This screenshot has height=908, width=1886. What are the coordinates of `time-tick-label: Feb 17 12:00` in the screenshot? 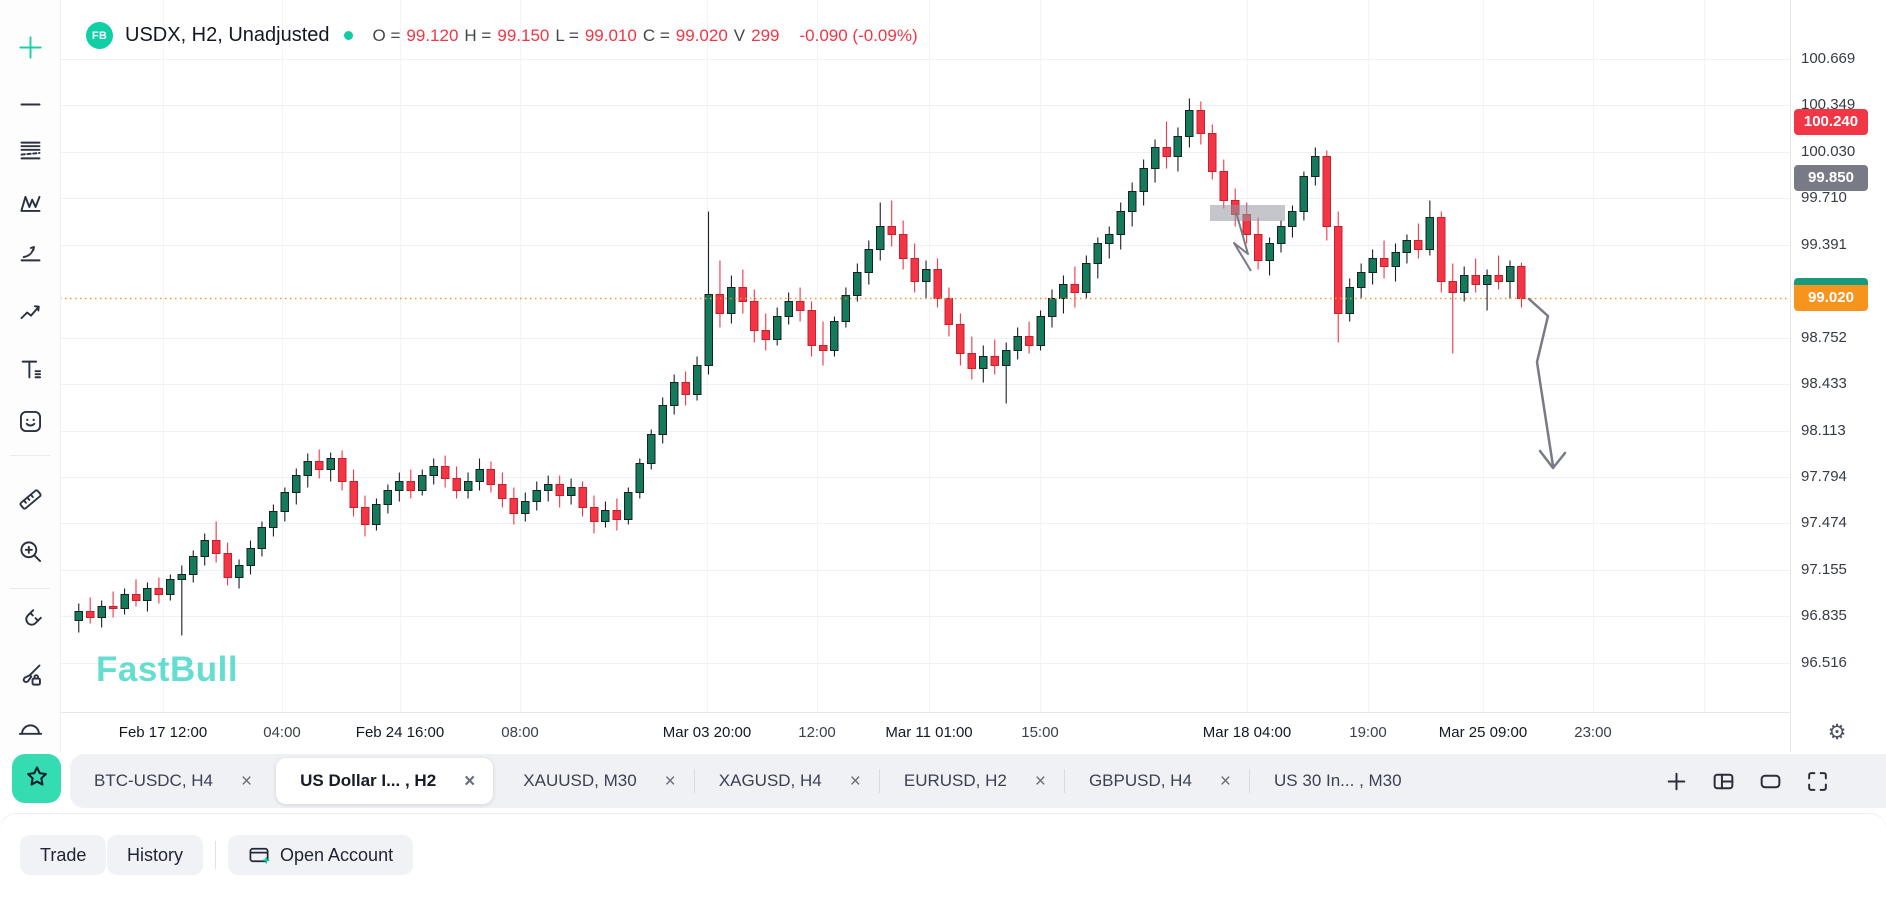 It's located at (163, 732).